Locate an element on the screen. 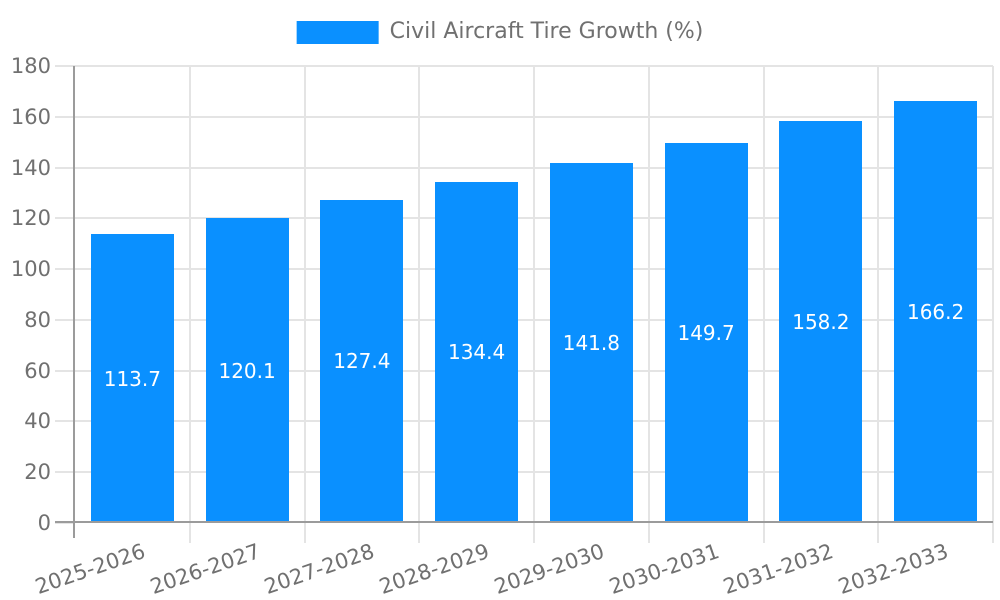  legend-swatch is located at coordinates (337, 32).